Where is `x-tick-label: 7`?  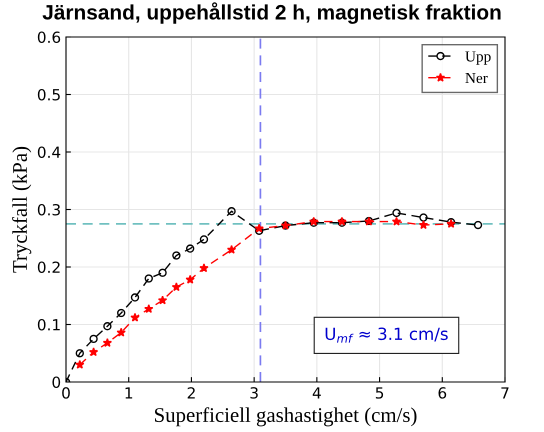
x-tick-label: 7 is located at coordinates (505, 392).